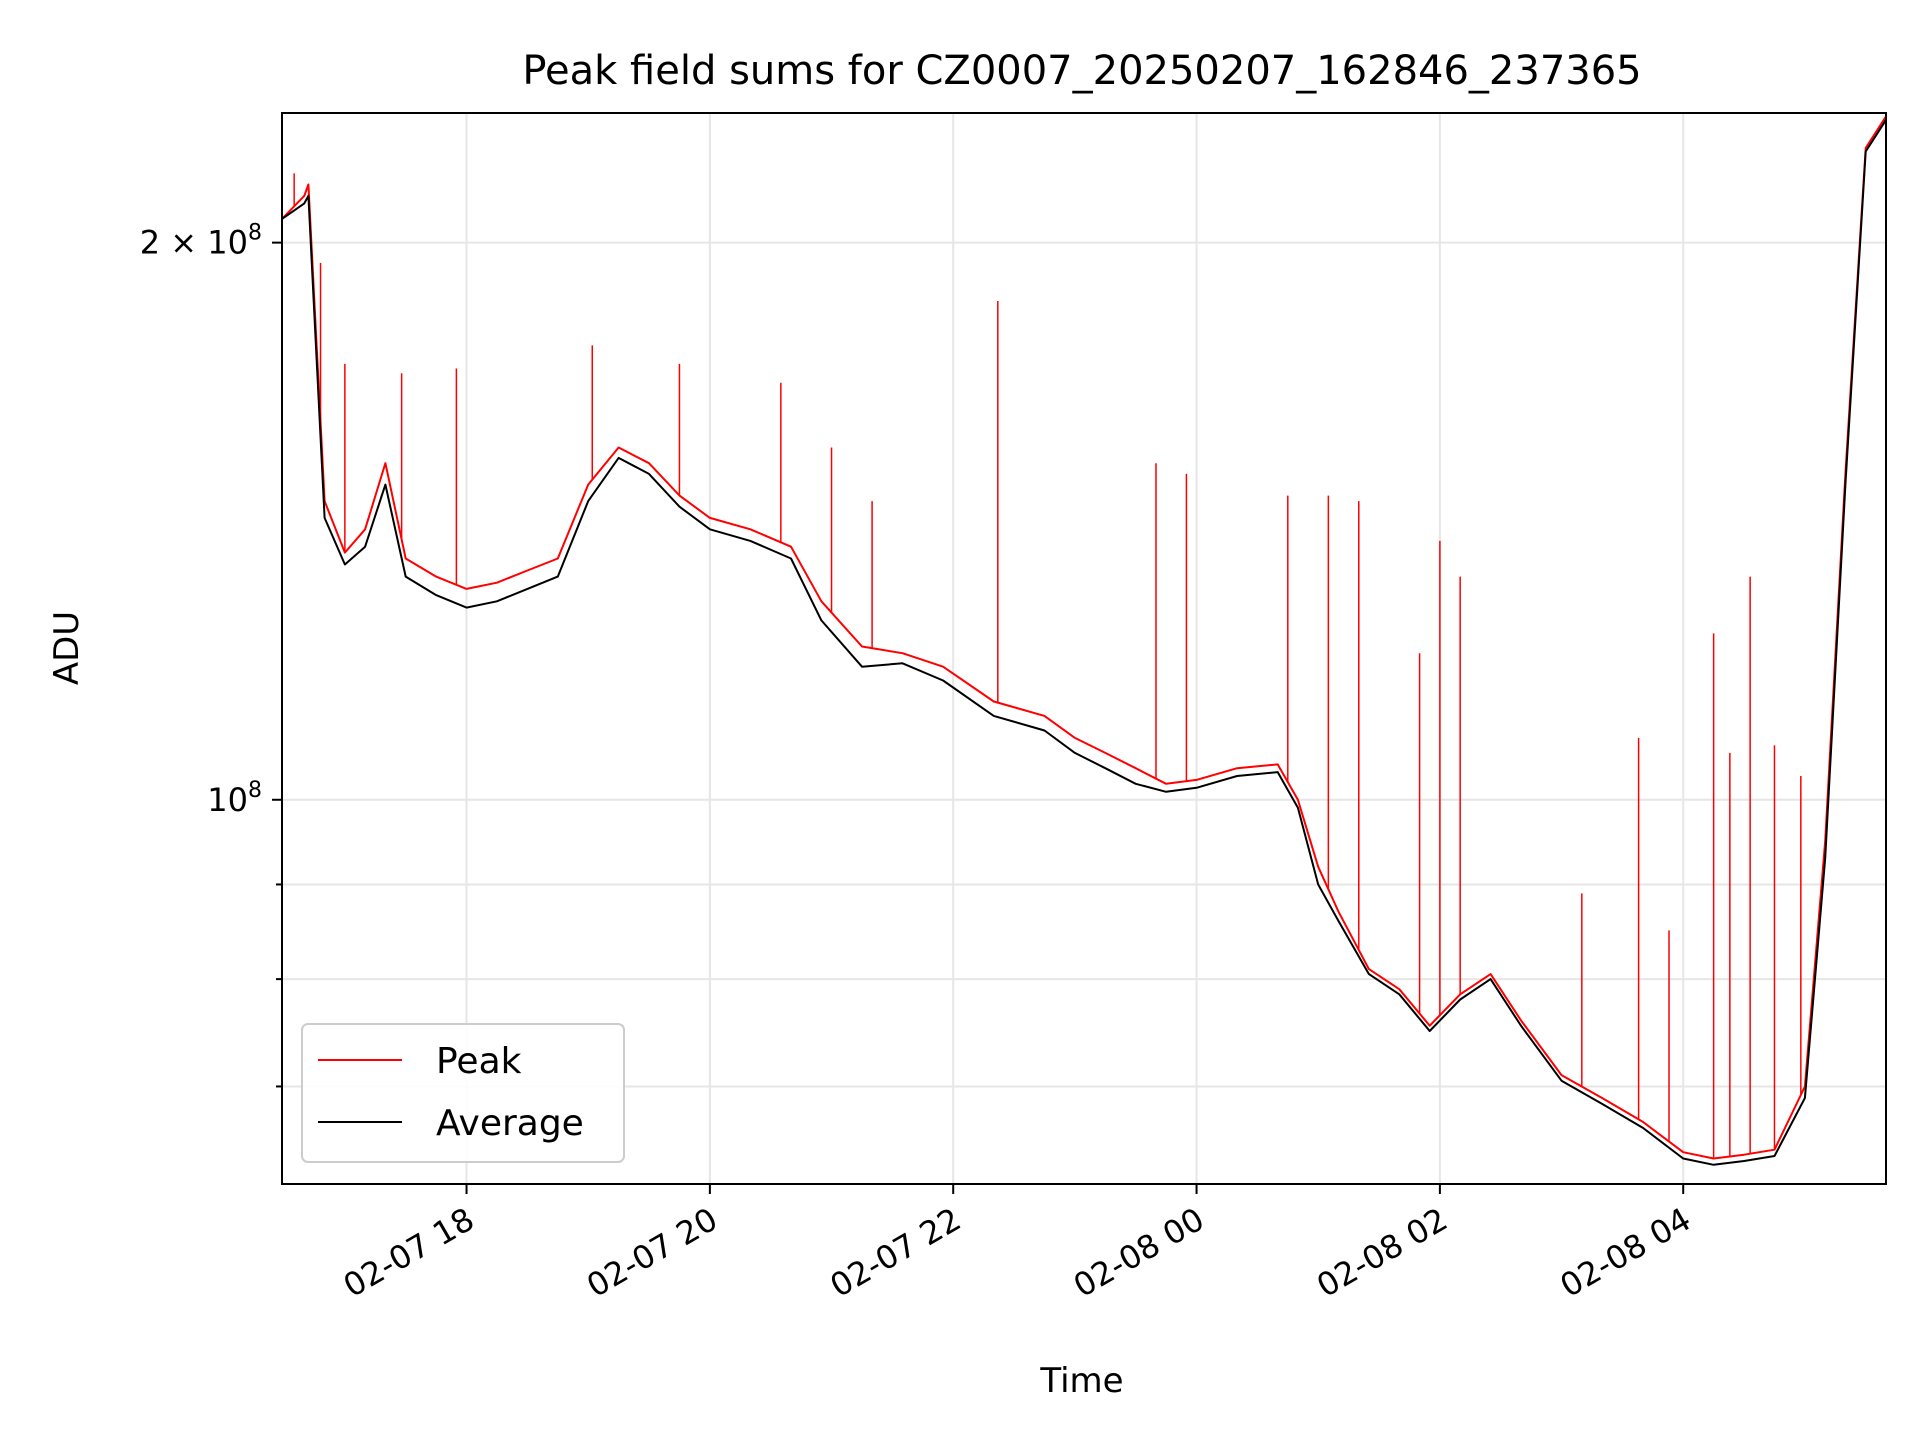  What do you see at coordinates (1081, 1381) in the screenshot?
I see `x-axis-label: Time` at bounding box center [1081, 1381].